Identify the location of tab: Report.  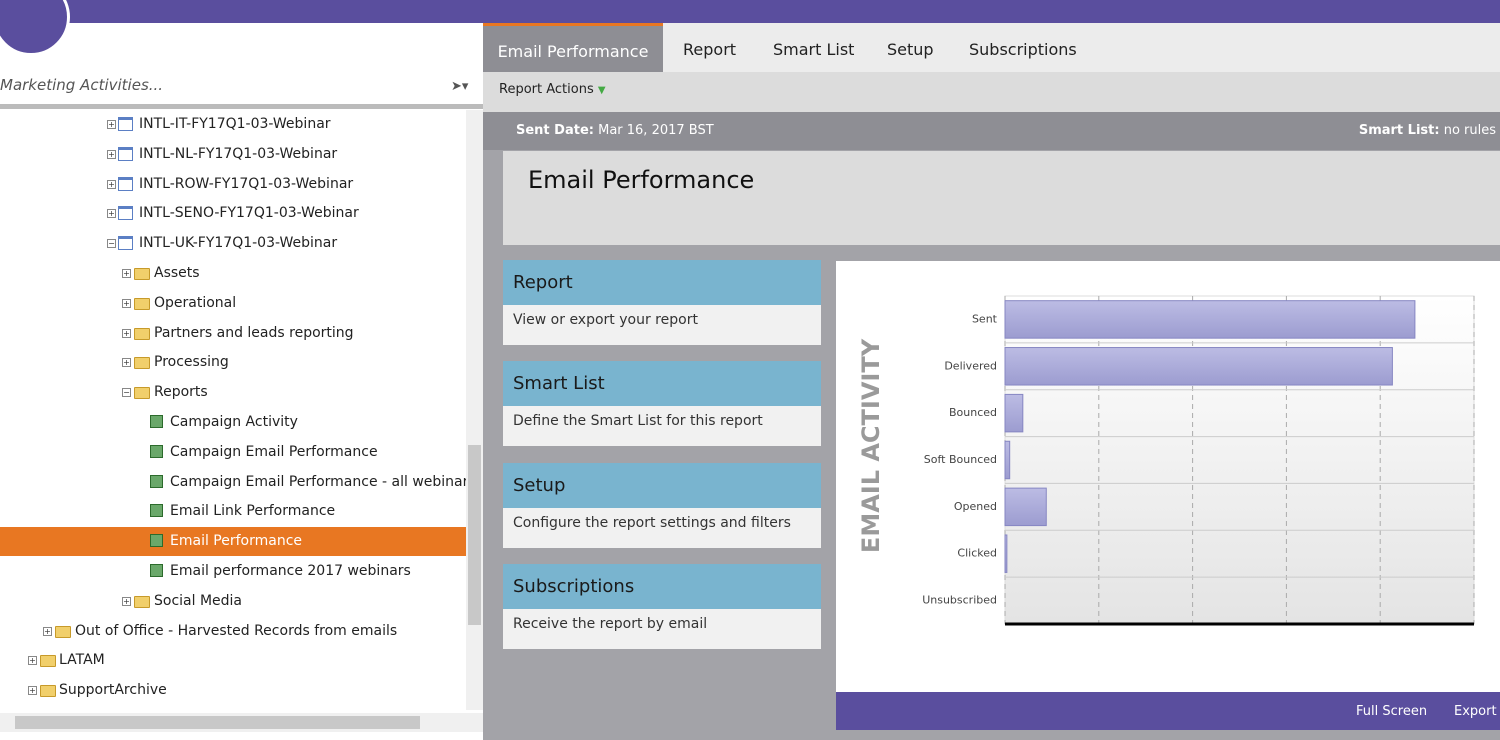
(710, 49).